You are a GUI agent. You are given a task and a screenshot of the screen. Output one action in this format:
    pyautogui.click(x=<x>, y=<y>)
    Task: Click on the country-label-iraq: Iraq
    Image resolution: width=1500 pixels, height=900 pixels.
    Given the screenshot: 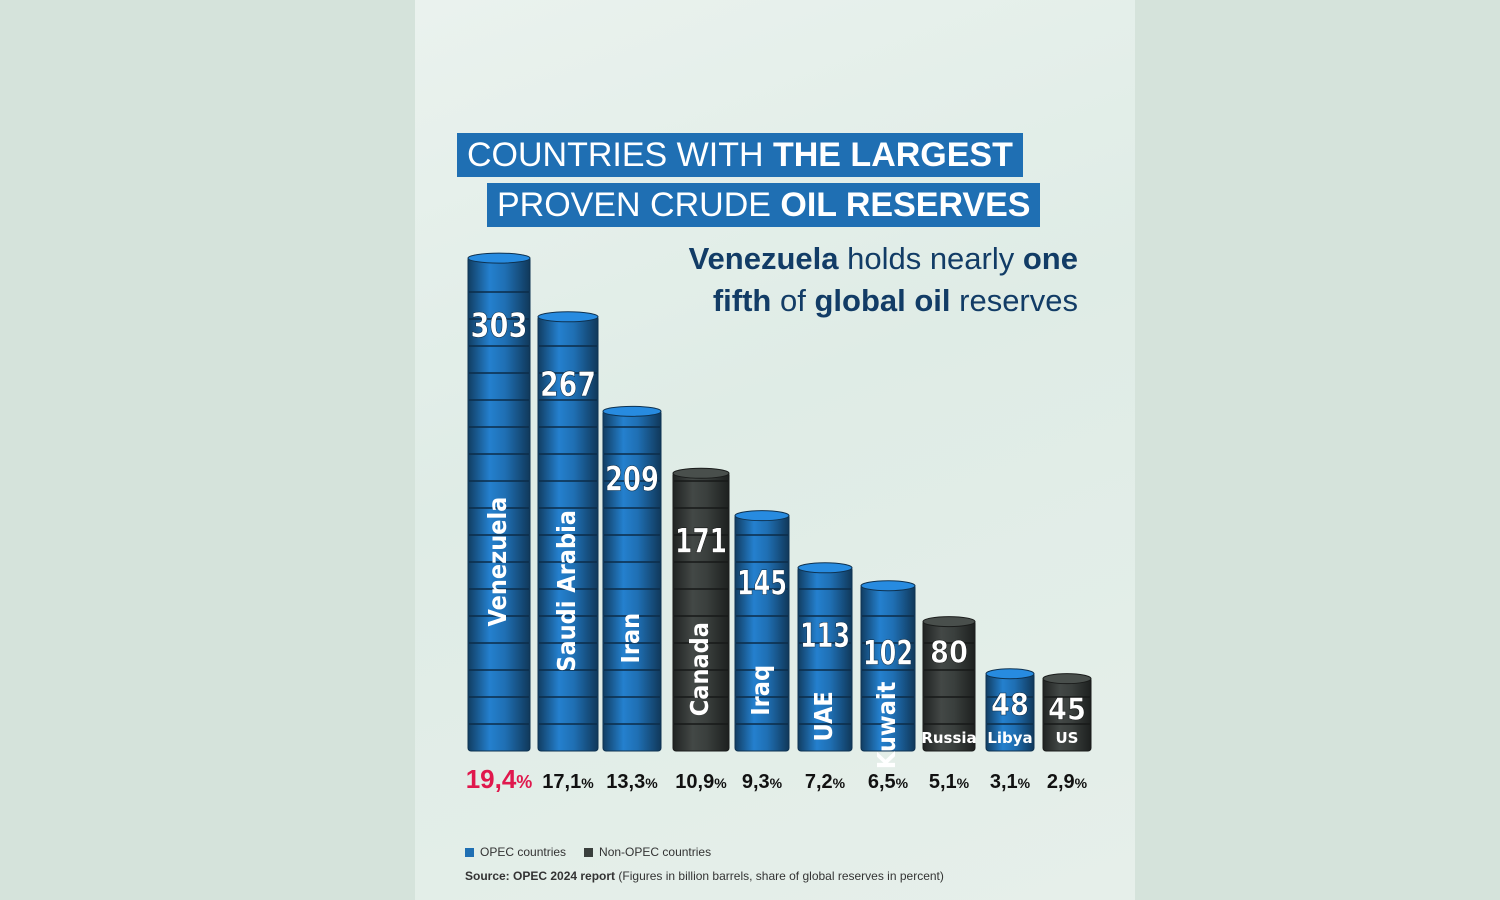 What is the action you would take?
    pyautogui.click(x=760, y=690)
    